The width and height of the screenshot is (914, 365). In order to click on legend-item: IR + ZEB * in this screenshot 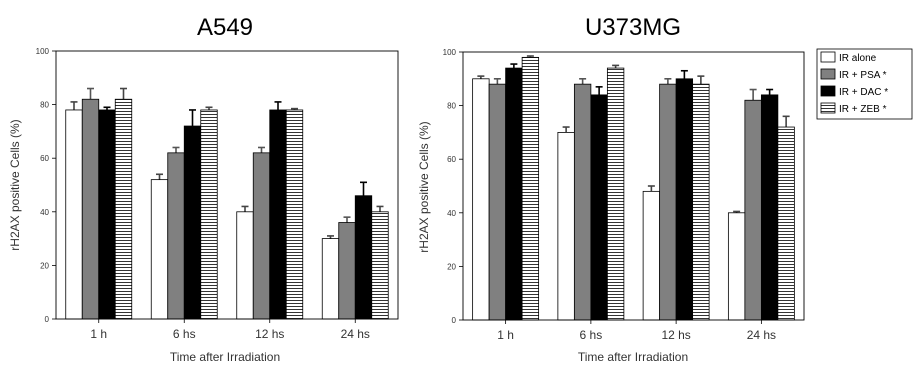, I will do `click(853, 108)`.